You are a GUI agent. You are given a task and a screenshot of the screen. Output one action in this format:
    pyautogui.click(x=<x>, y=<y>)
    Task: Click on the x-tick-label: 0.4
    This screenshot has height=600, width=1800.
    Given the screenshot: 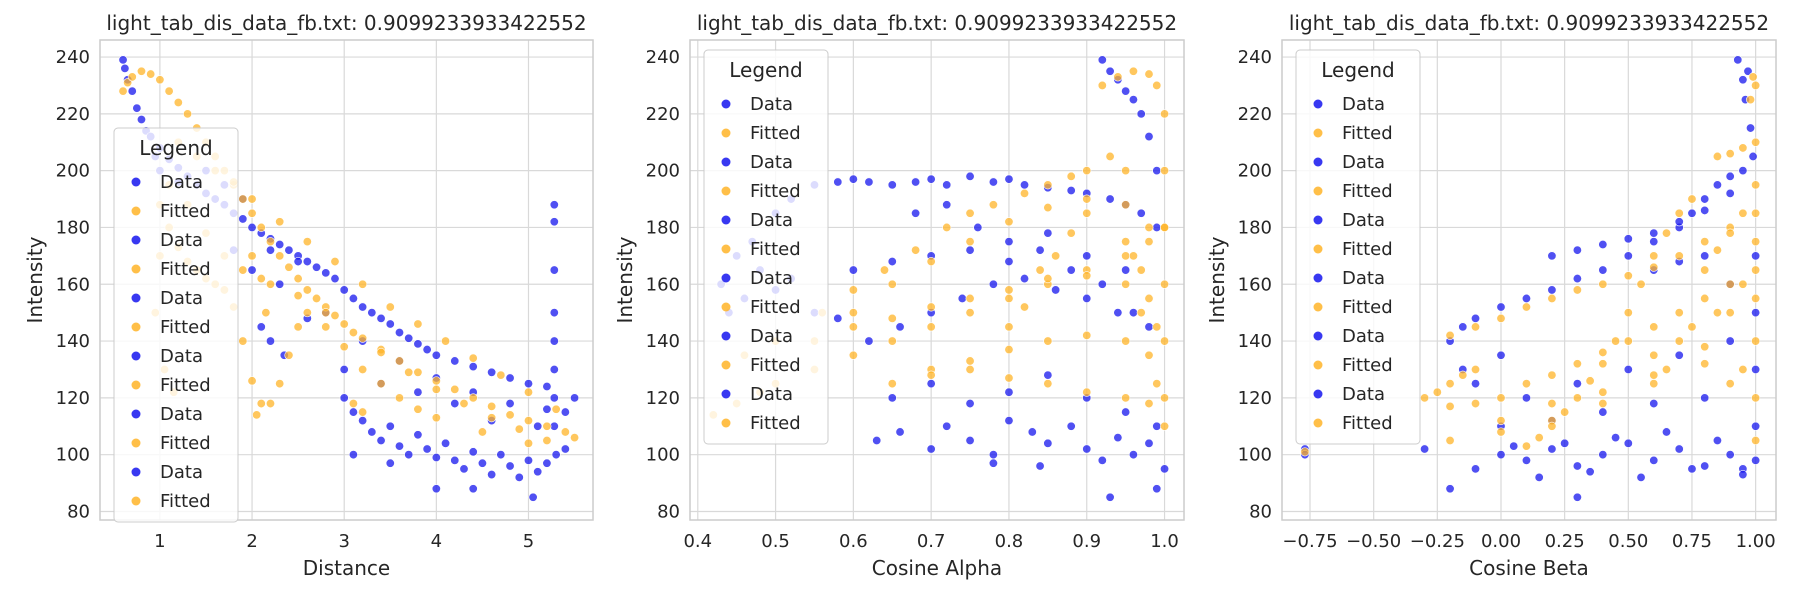 What is the action you would take?
    pyautogui.click(x=697, y=541)
    